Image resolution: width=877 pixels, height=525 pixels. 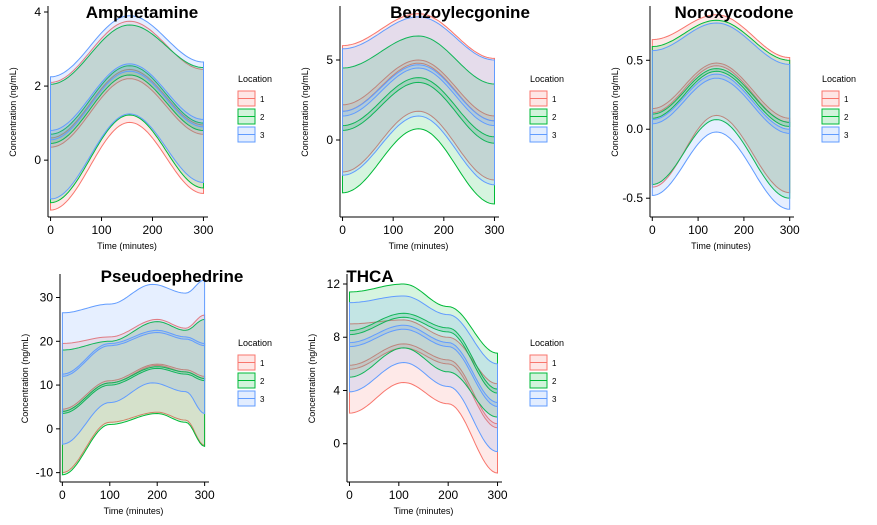 I want to click on chart-title: THCA, so click(x=369, y=276).